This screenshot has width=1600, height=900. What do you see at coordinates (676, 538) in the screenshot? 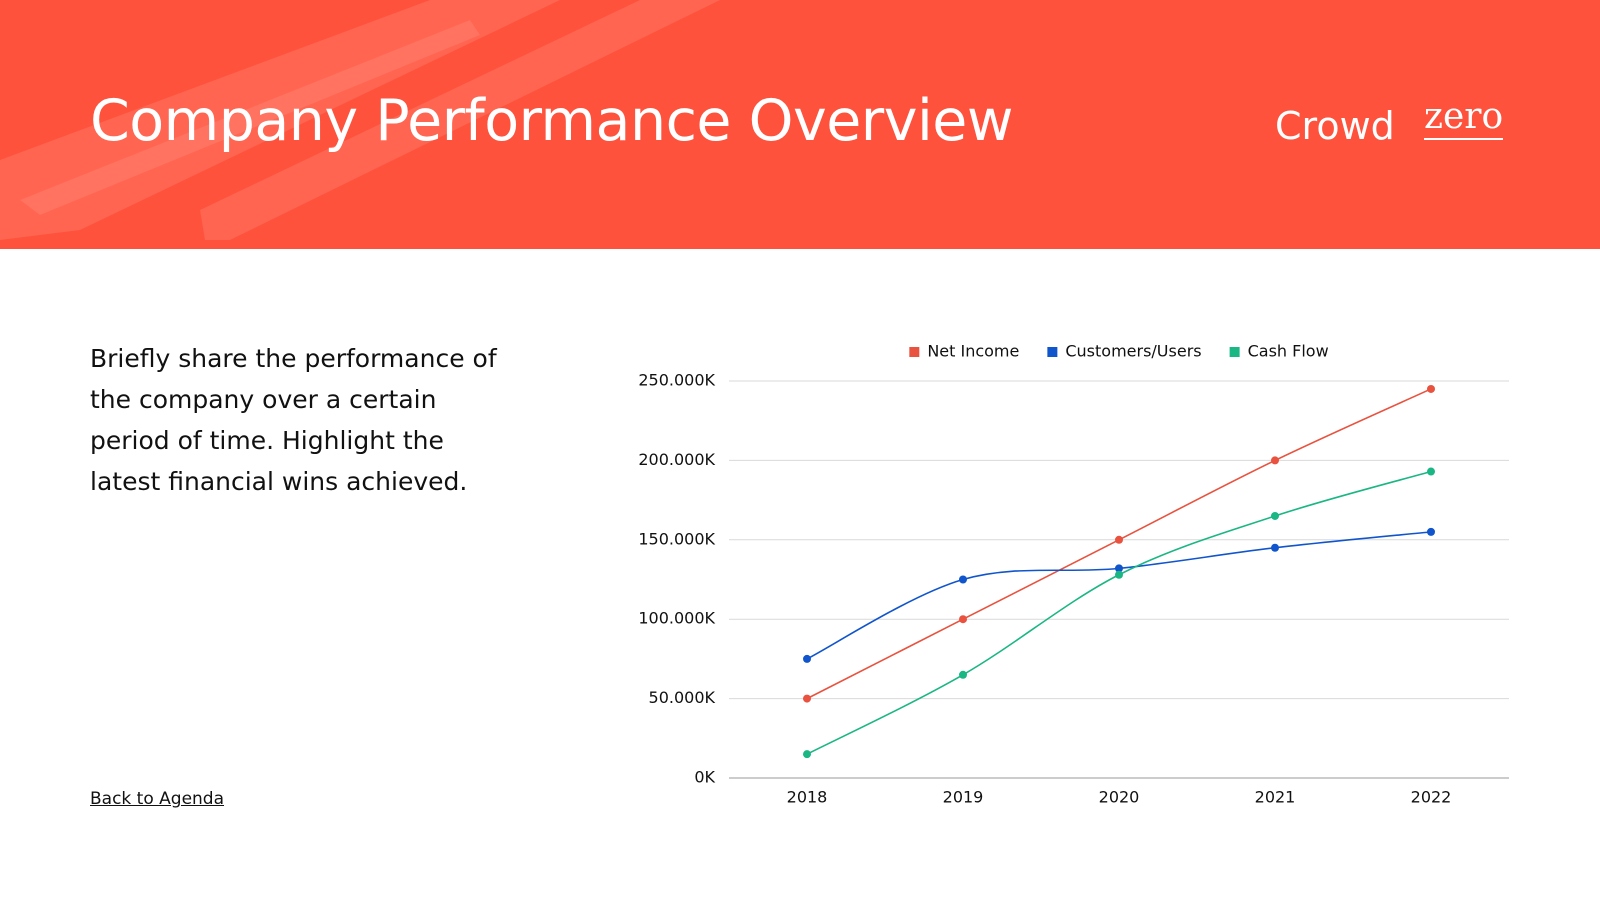
I see `y-tick-label: 150.000K` at bounding box center [676, 538].